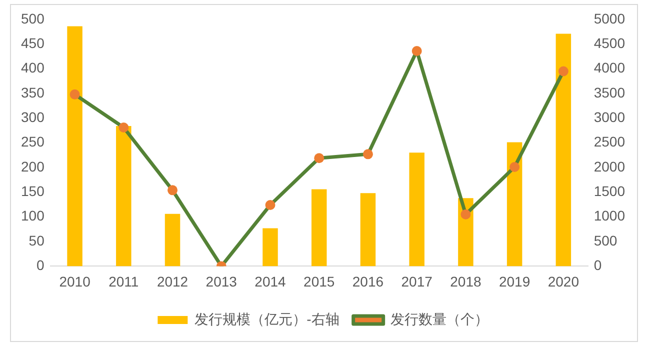 This screenshot has width=648, height=351. I want to click on y-tick-label: 50, so click(36, 240).